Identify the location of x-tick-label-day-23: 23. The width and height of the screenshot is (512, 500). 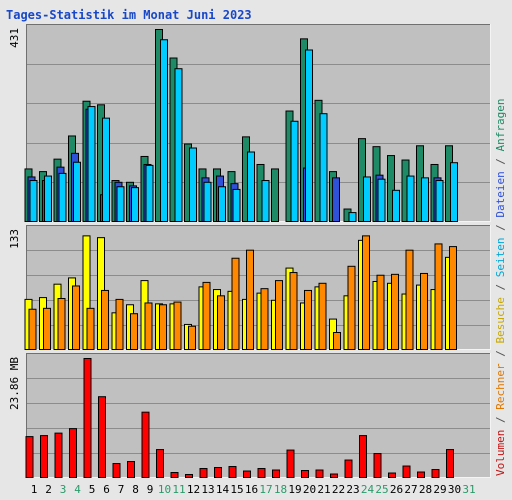
(352, 489).